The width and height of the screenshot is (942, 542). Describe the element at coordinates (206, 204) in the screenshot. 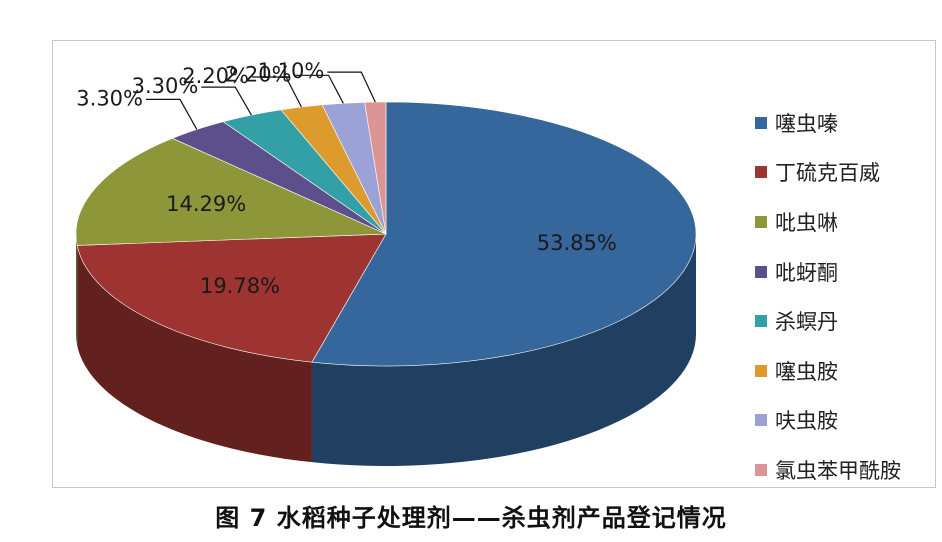

I see `data-label-2: 14.29%` at that location.